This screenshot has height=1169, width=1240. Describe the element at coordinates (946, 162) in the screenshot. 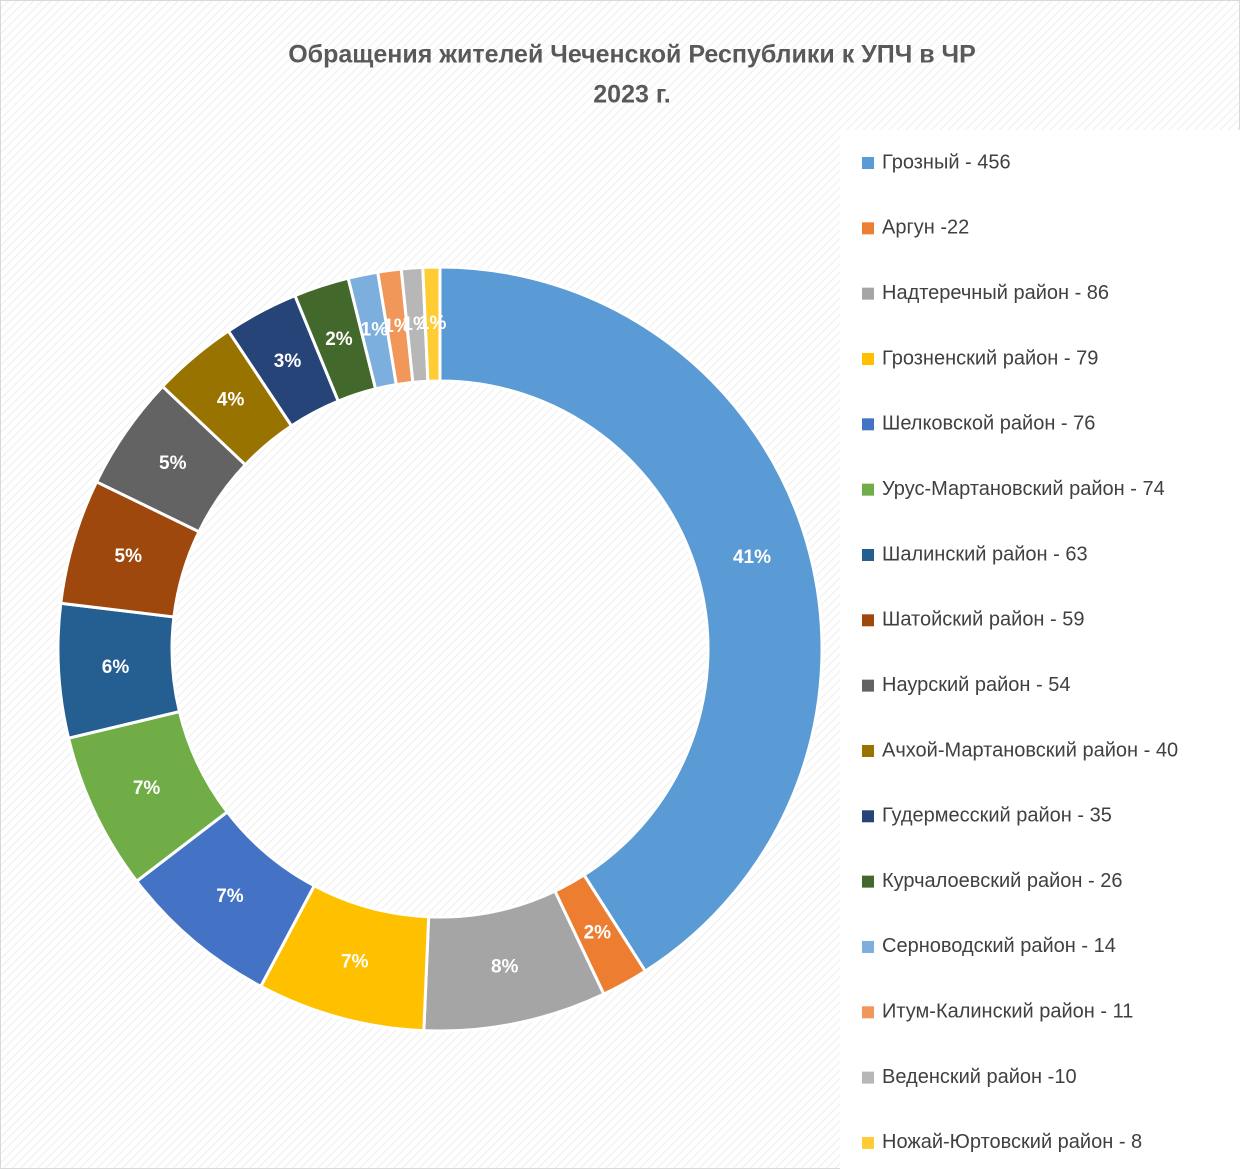

I see `legend-label: Грозный - 456` at that location.